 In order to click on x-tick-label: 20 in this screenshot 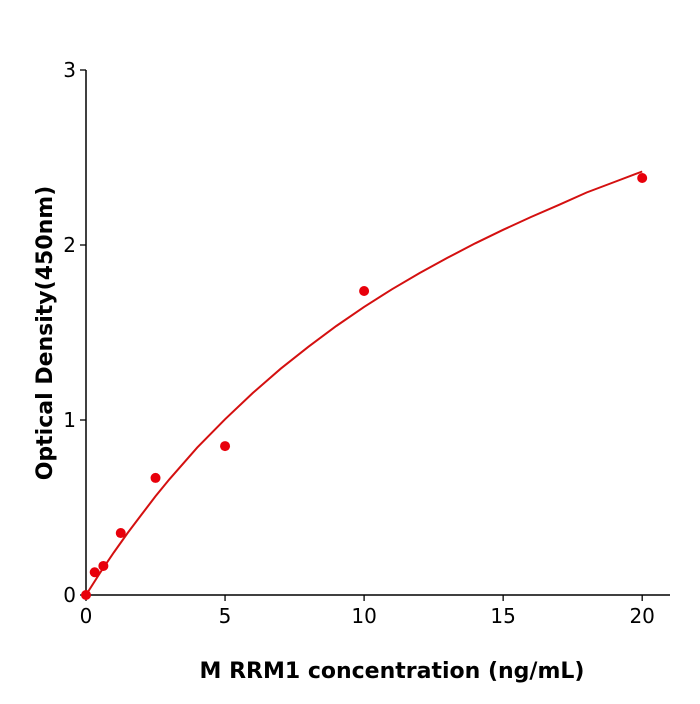, I will do `click(641, 616)`.